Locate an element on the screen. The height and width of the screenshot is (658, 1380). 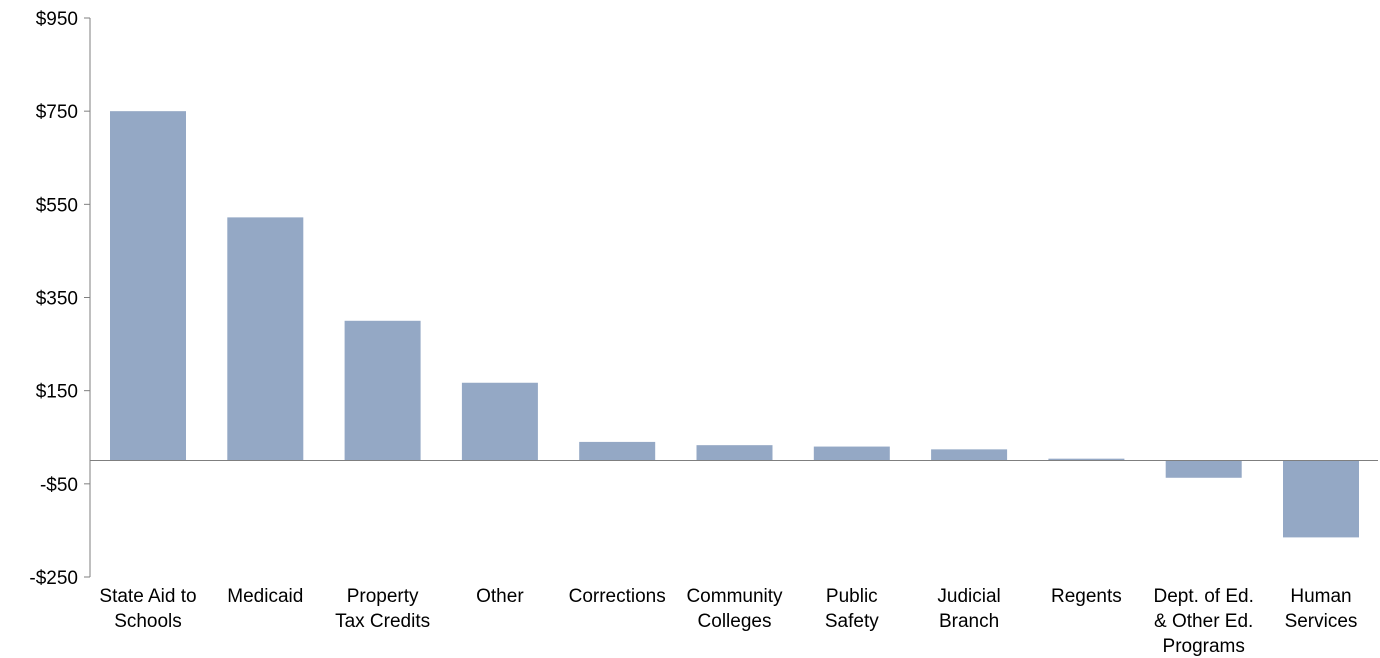
x-category-label: Human Services is located at coordinates (1321, 609).